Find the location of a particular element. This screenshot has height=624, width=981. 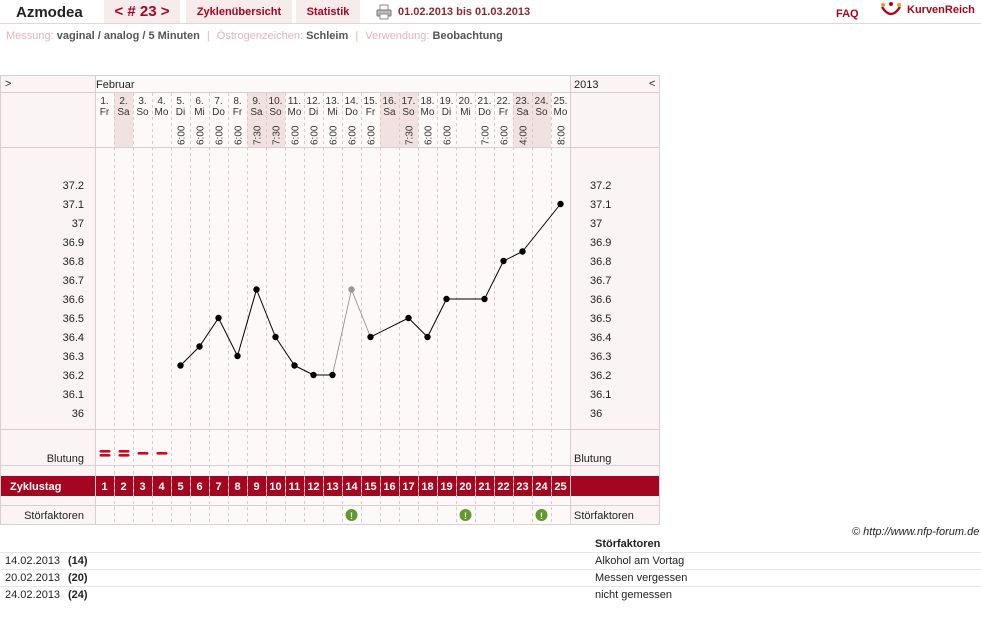

copyright-credit: © http://www.nfp-forum.de is located at coordinates (916, 532).